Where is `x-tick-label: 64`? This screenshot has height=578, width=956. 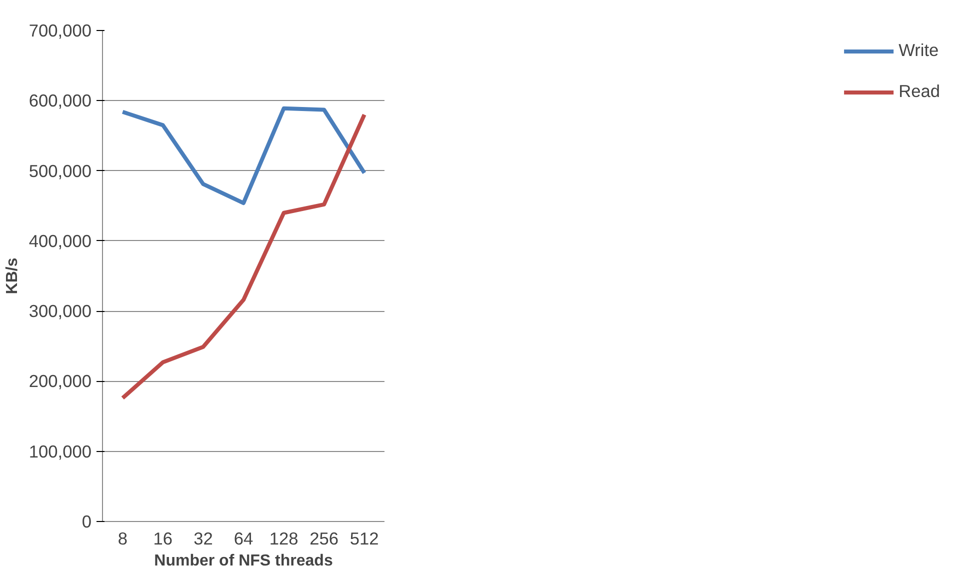
x-tick-label: 64 is located at coordinates (244, 538).